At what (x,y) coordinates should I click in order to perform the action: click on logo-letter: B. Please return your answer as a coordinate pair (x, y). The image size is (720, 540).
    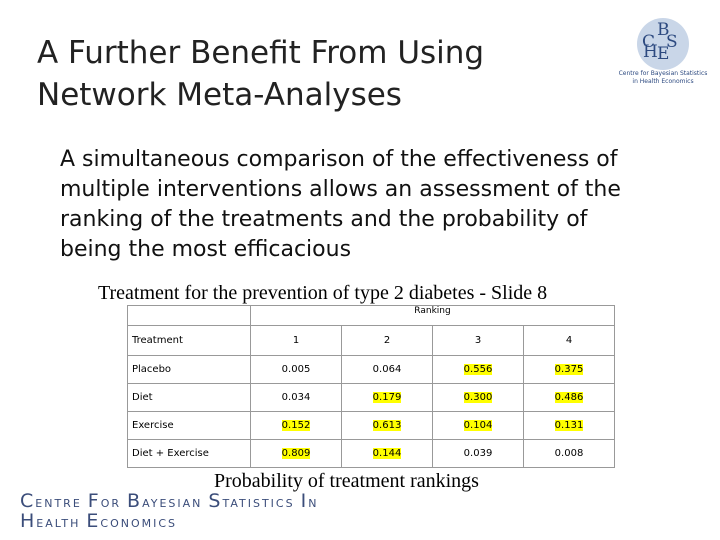
    Looking at the image, I should click on (663, 30).